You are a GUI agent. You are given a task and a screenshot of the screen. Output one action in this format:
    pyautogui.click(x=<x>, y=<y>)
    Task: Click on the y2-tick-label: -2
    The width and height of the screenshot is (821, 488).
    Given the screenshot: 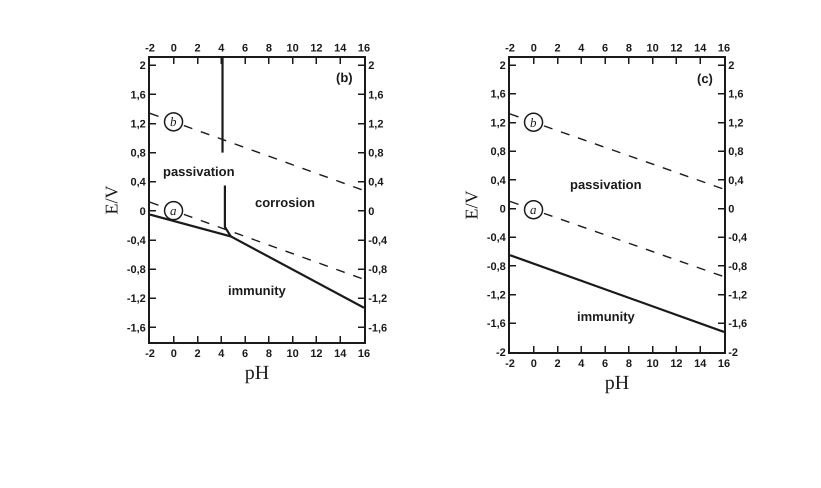 What is the action you would take?
    pyautogui.click(x=733, y=352)
    